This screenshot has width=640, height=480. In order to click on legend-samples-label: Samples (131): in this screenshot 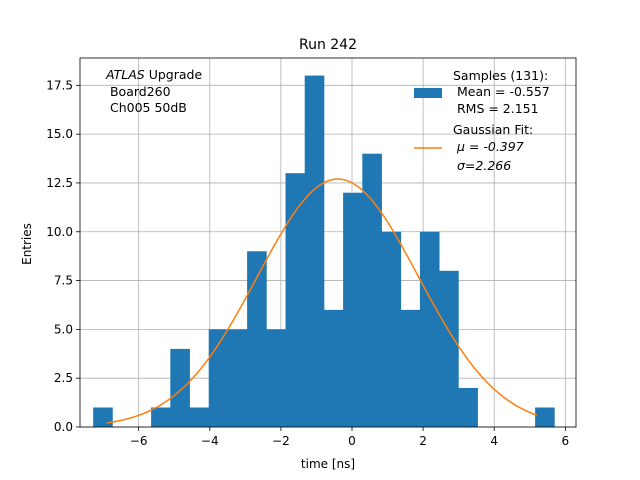, I will do `click(500, 75)`.